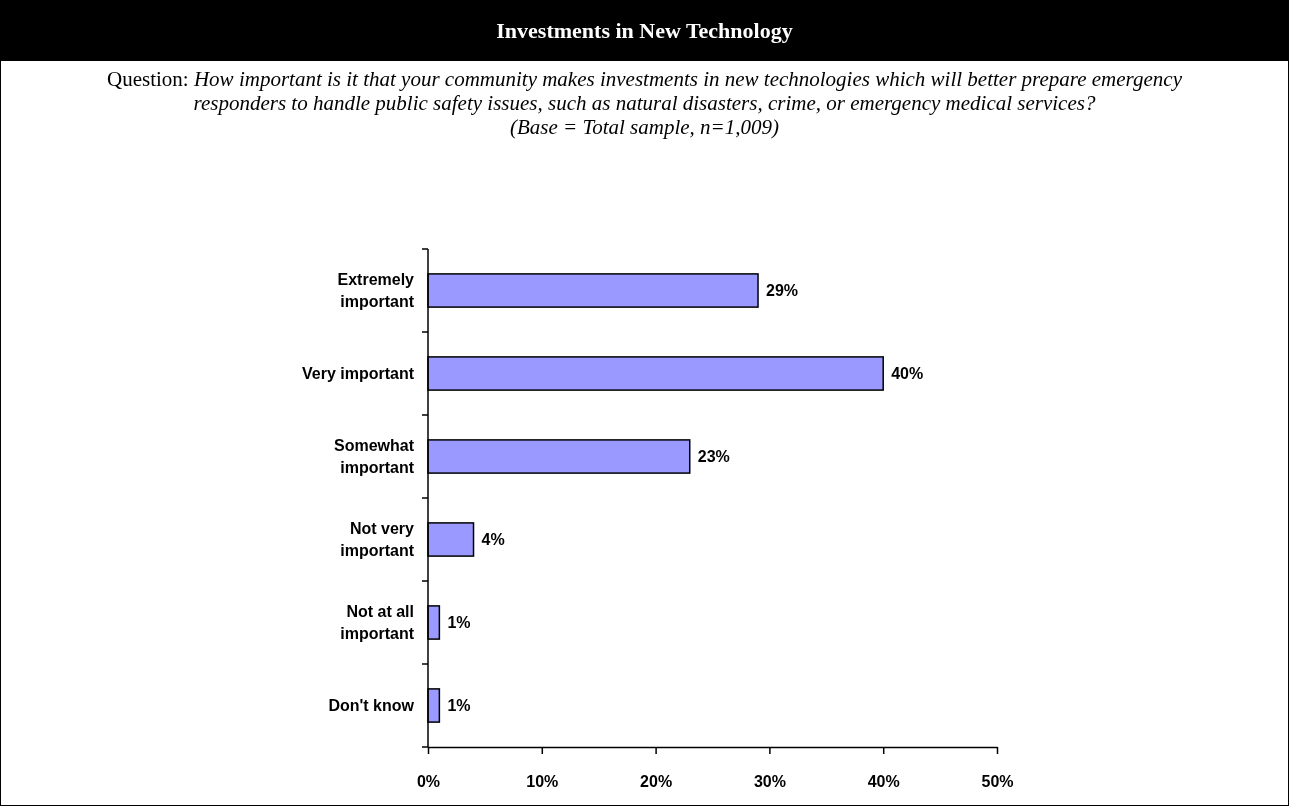 This screenshot has height=806, width=1289. What do you see at coordinates (907, 374) in the screenshot?
I see `data-label: 40%` at bounding box center [907, 374].